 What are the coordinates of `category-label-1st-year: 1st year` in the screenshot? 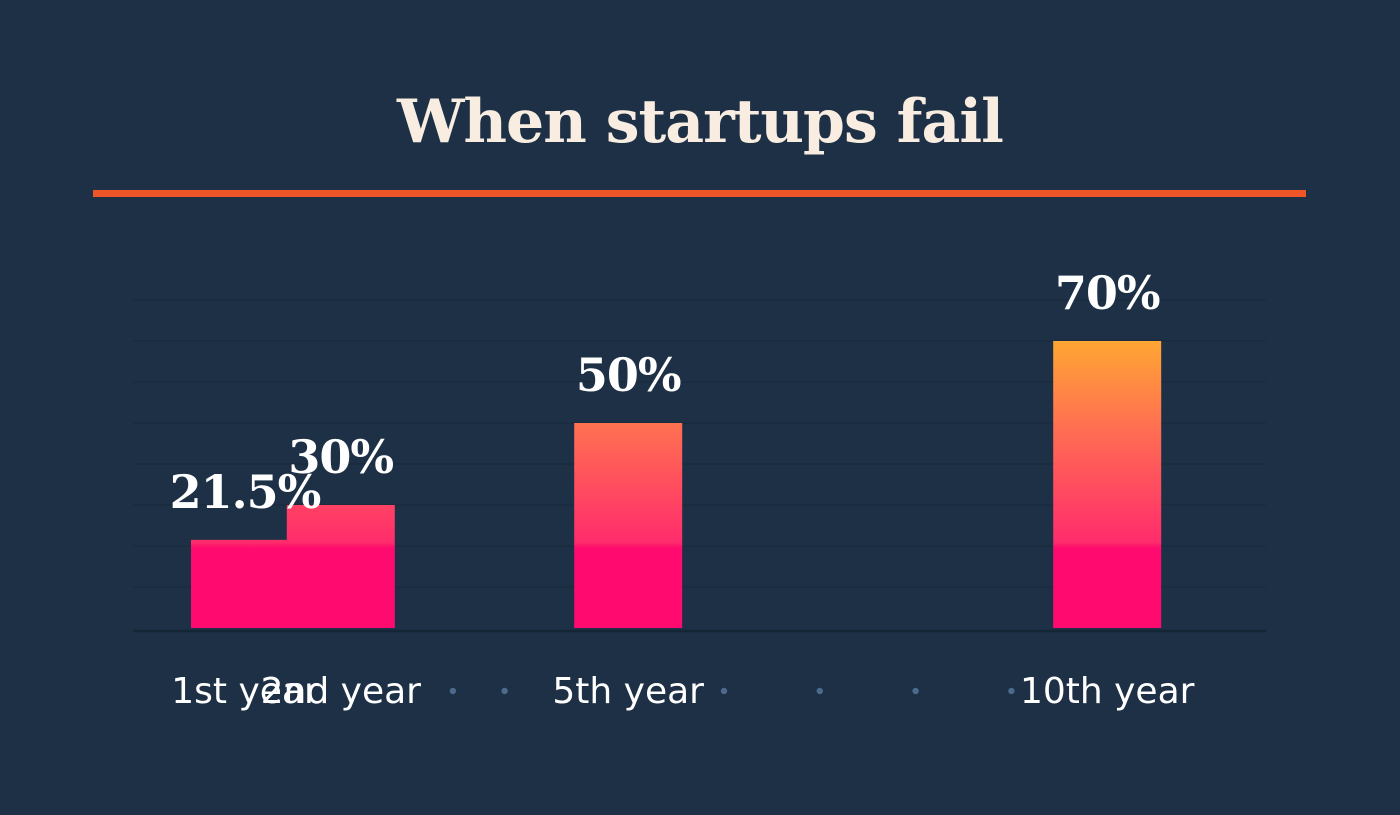 It's located at (245, 691).